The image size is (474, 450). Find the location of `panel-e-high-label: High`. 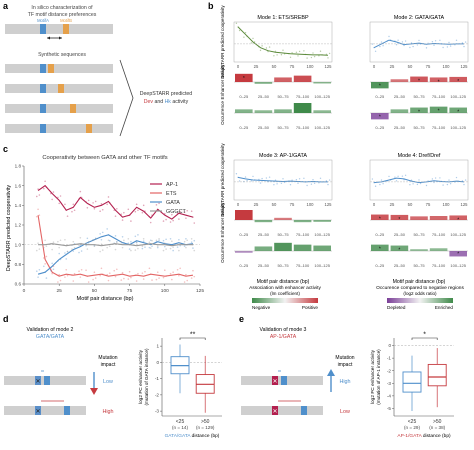

panel-e-high-label: High is located at coordinates (344, 382).